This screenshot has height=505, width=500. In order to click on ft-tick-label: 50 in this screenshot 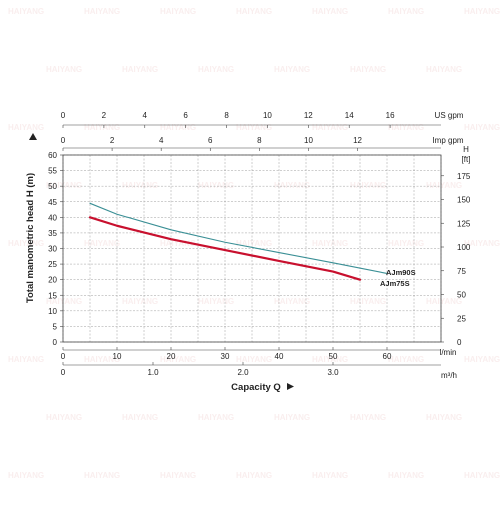, I will do `click(461, 295)`.